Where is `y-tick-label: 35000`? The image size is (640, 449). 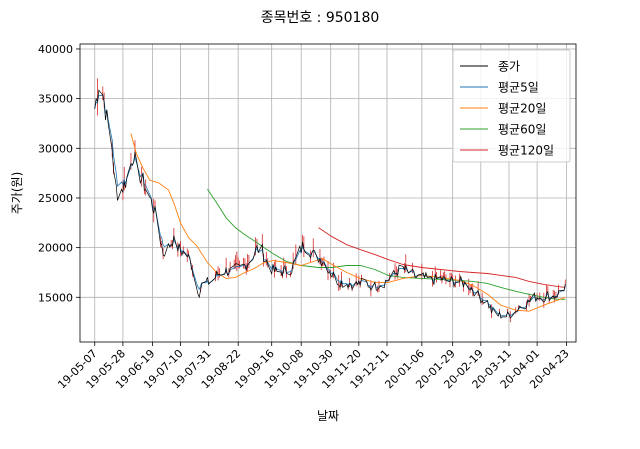
y-tick-label: 35000 is located at coordinates (55, 99).